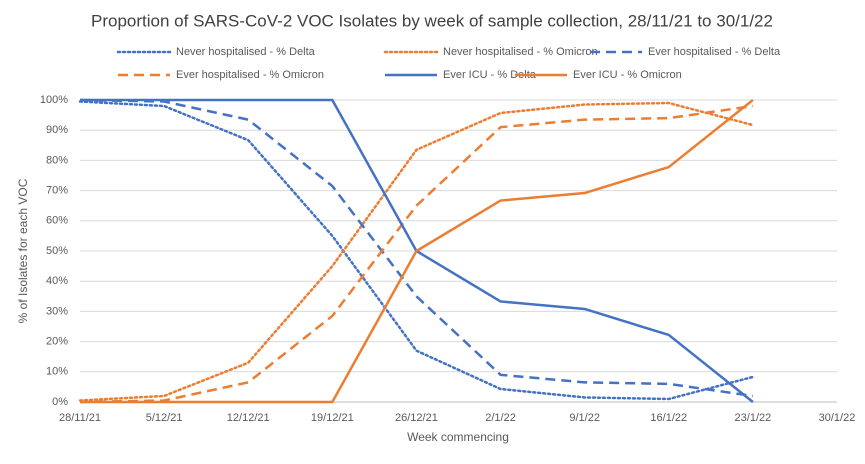  Describe the element at coordinates (80, 418) in the screenshot. I see `x-tick-label: 28/11/21` at that location.